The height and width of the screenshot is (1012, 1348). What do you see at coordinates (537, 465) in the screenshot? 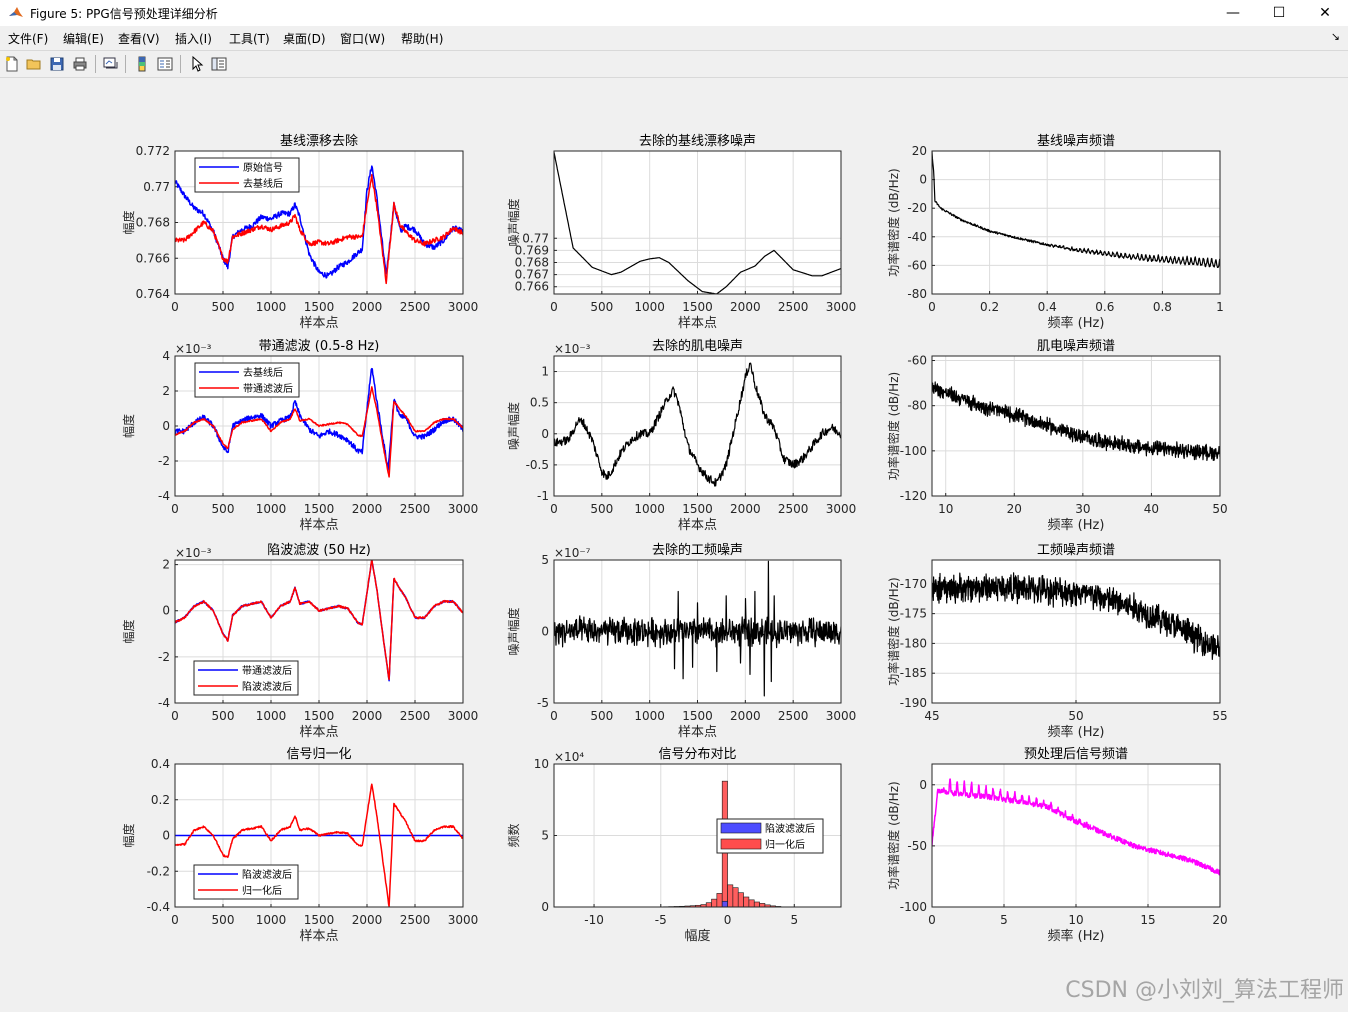
I see `y-tick-label: -0.5` at bounding box center [537, 465].